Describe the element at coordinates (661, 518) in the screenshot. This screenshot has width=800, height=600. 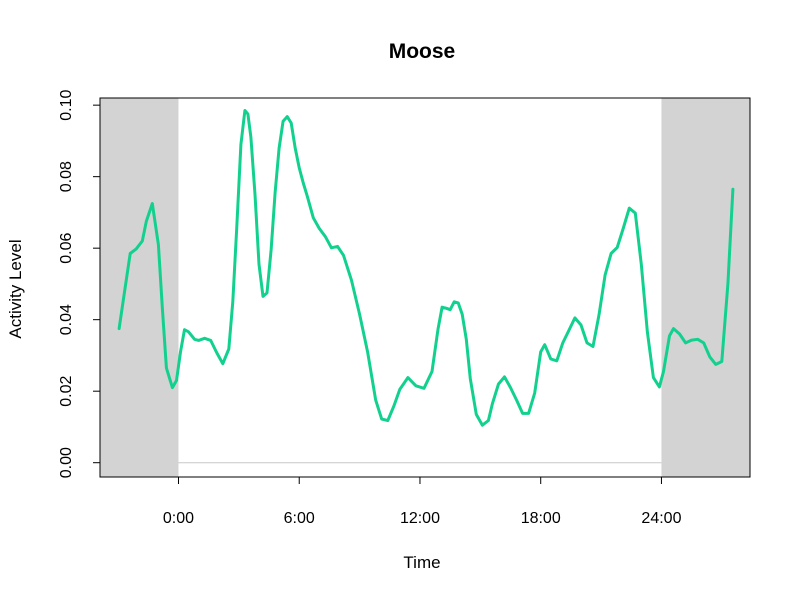
I see `x-tick-label: 24:00` at that location.